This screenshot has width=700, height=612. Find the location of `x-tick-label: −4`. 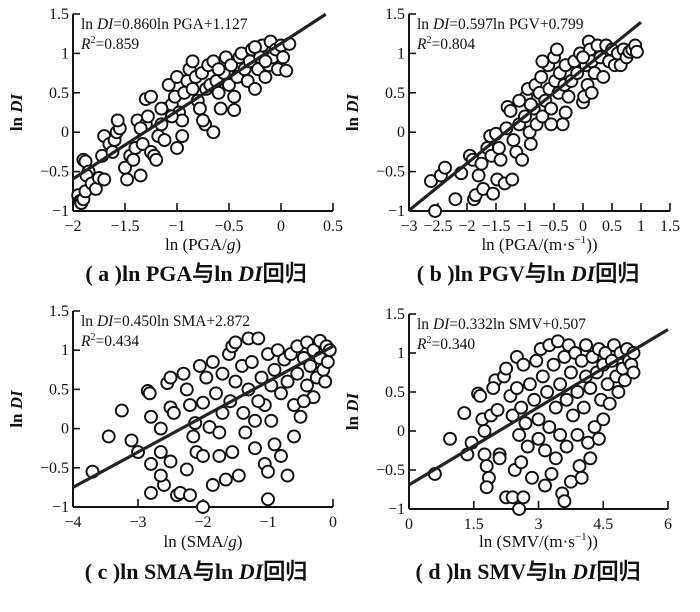

x-tick-label: −4 is located at coordinates (72, 522).